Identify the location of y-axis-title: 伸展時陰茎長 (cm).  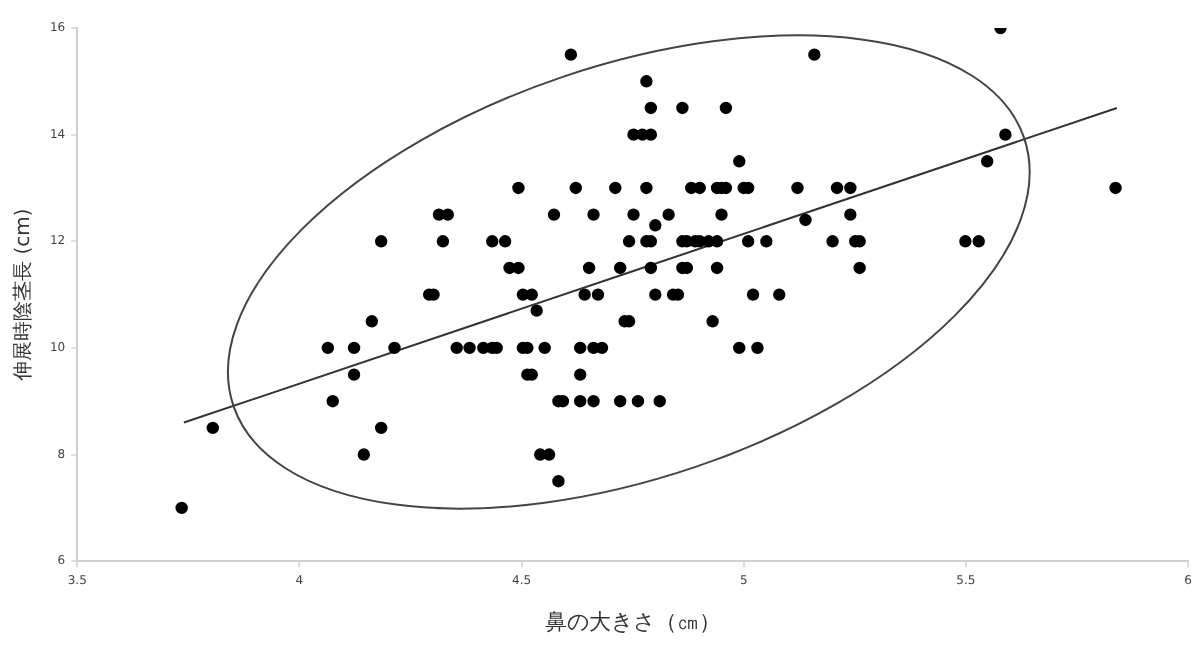
(23, 294).